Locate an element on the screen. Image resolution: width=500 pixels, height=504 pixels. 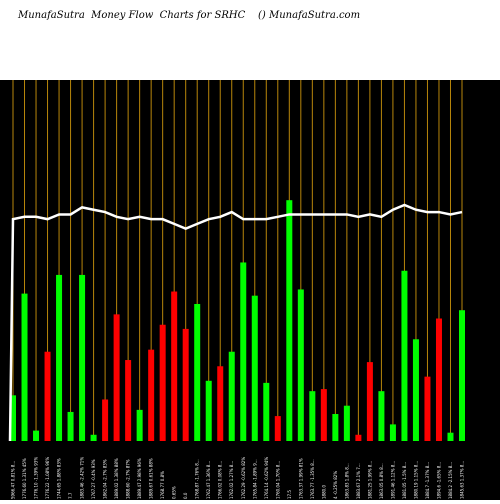
x-tick-label: 1889.47 2.98% 96% is located at coordinates (139, 478).